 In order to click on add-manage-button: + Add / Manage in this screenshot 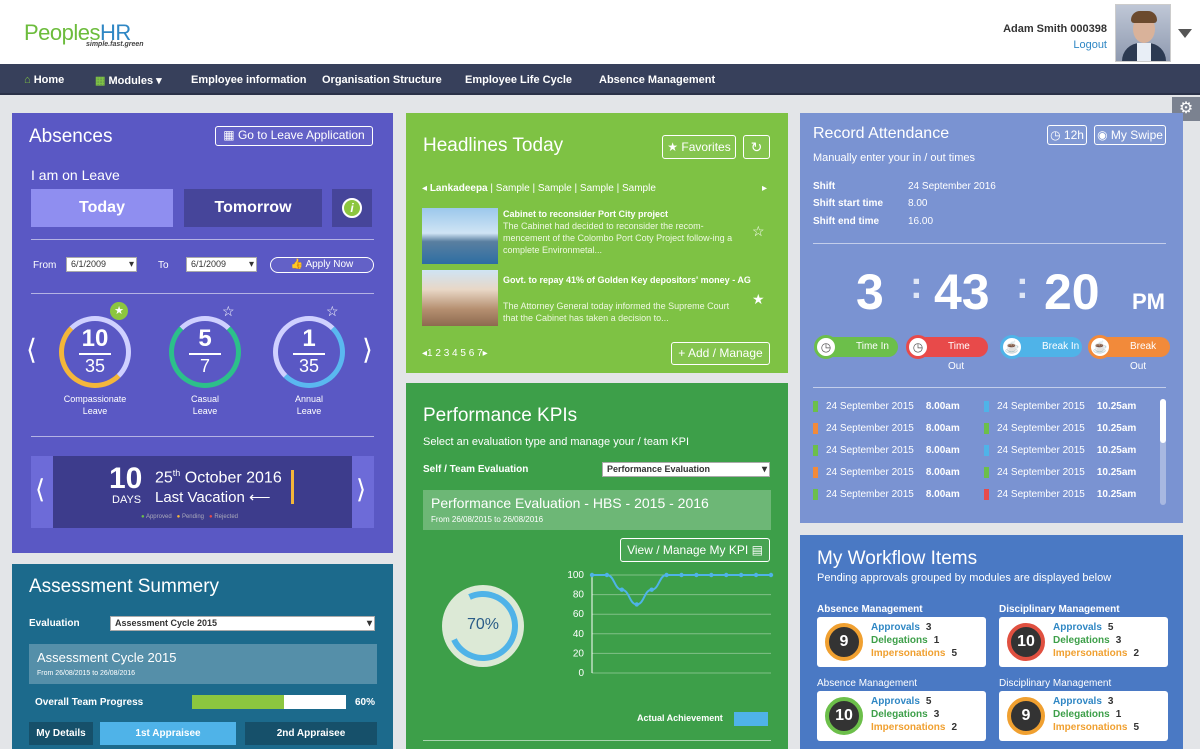, I will do `click(720, 353)`.